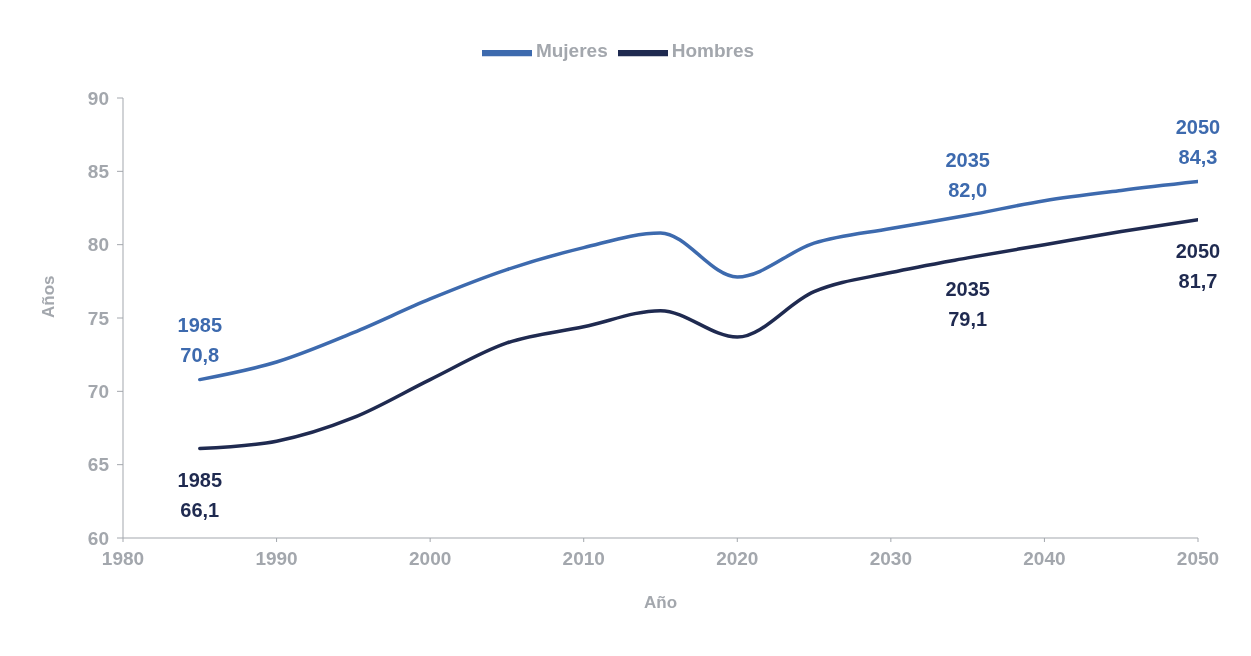  I want to click on x-tick-label: 1990, so click(276, 559).